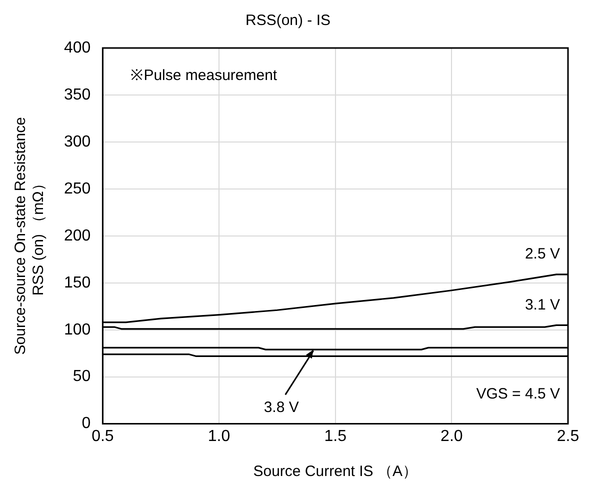 The image size is (604, 493). I want to click on x-tick-label: 1.5, so click(335, 436).